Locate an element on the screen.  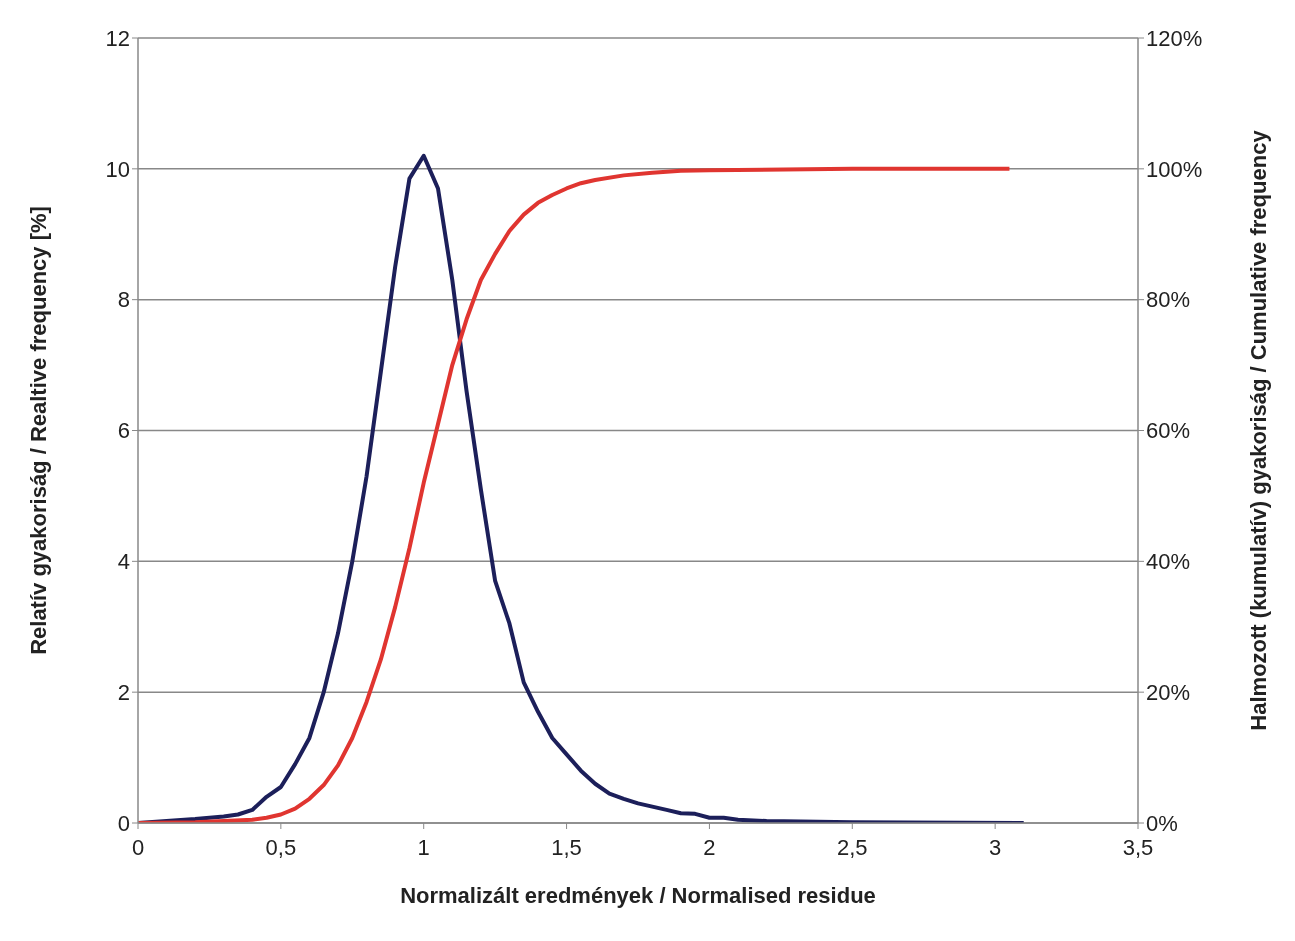
y-tick-label: 10 is located at coordinates (117, 169).